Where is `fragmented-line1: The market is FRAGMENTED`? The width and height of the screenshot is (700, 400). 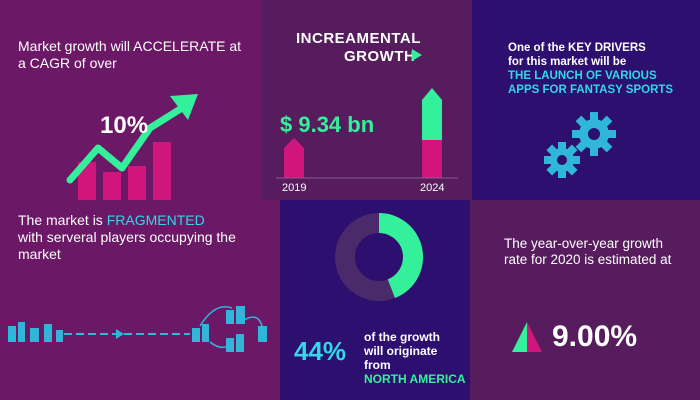 fragmented-line1: The market is FRAGMENTED is located at coordinates (111, 220).